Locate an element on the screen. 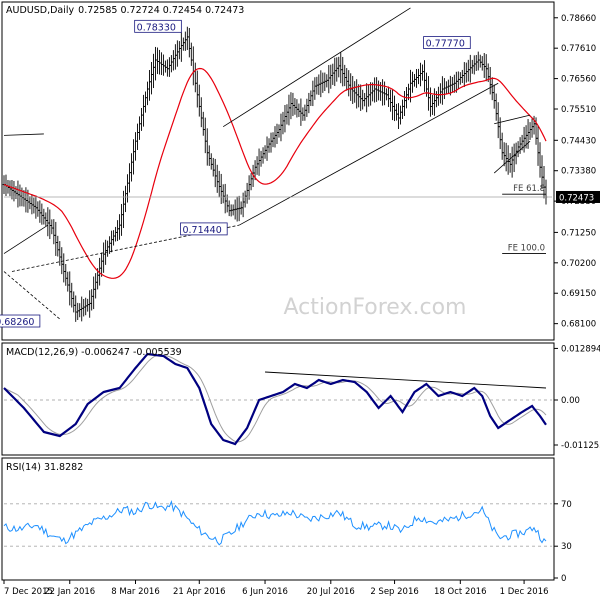 The width and height of the screenshot is (600, 600). svg-text: 0.77610 is located at coordinates (578, 49).